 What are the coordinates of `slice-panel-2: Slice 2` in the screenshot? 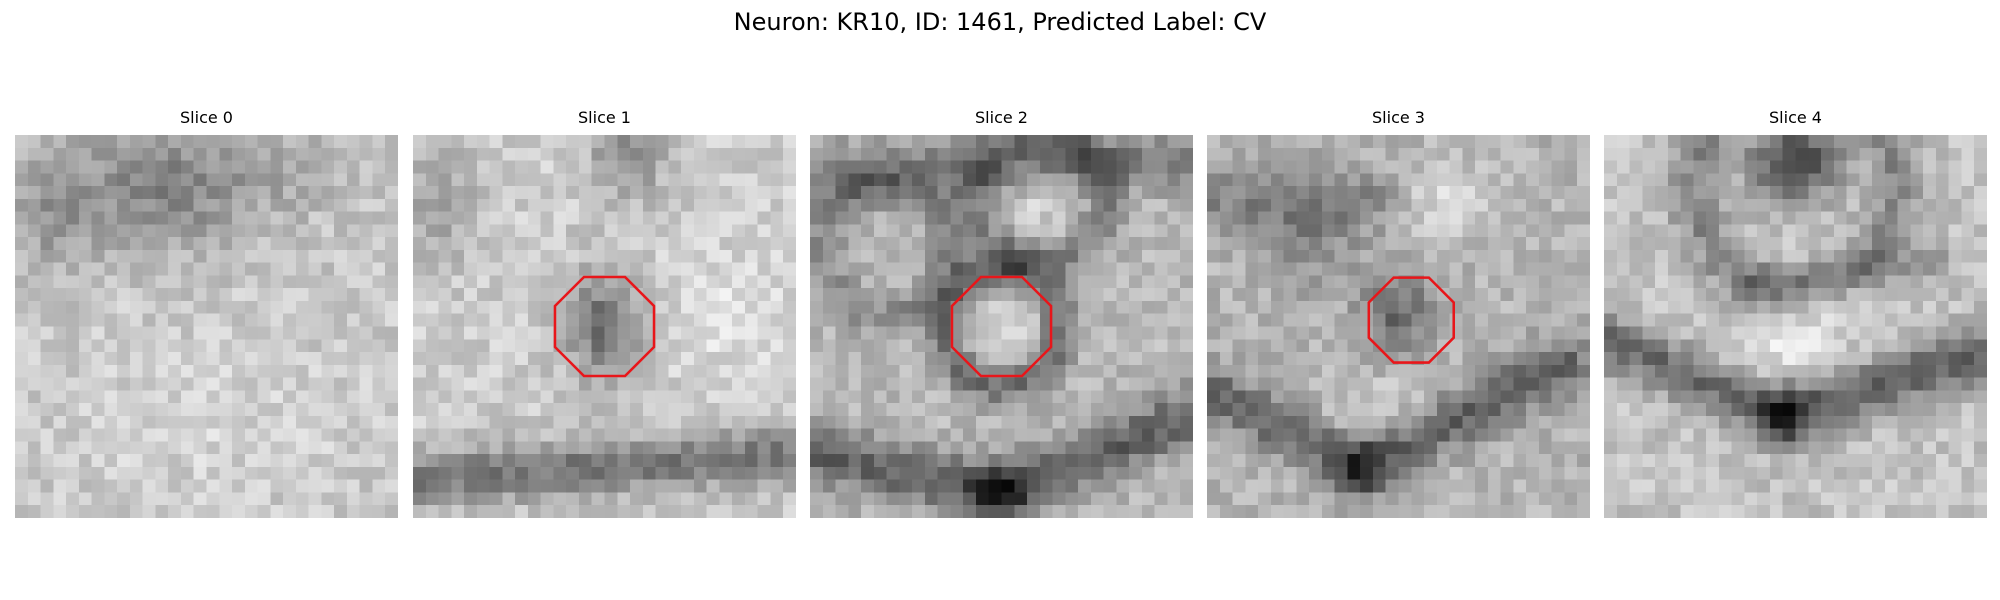 It's located at (1001, 313).